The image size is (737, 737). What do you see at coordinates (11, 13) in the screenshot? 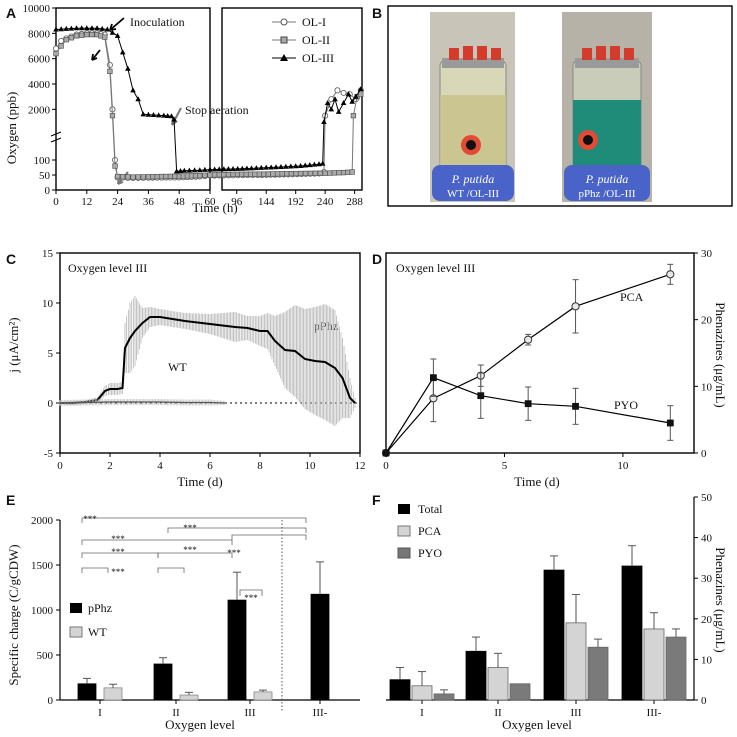
I see `panel-letter-a: A` at bounding box center [11, 13].